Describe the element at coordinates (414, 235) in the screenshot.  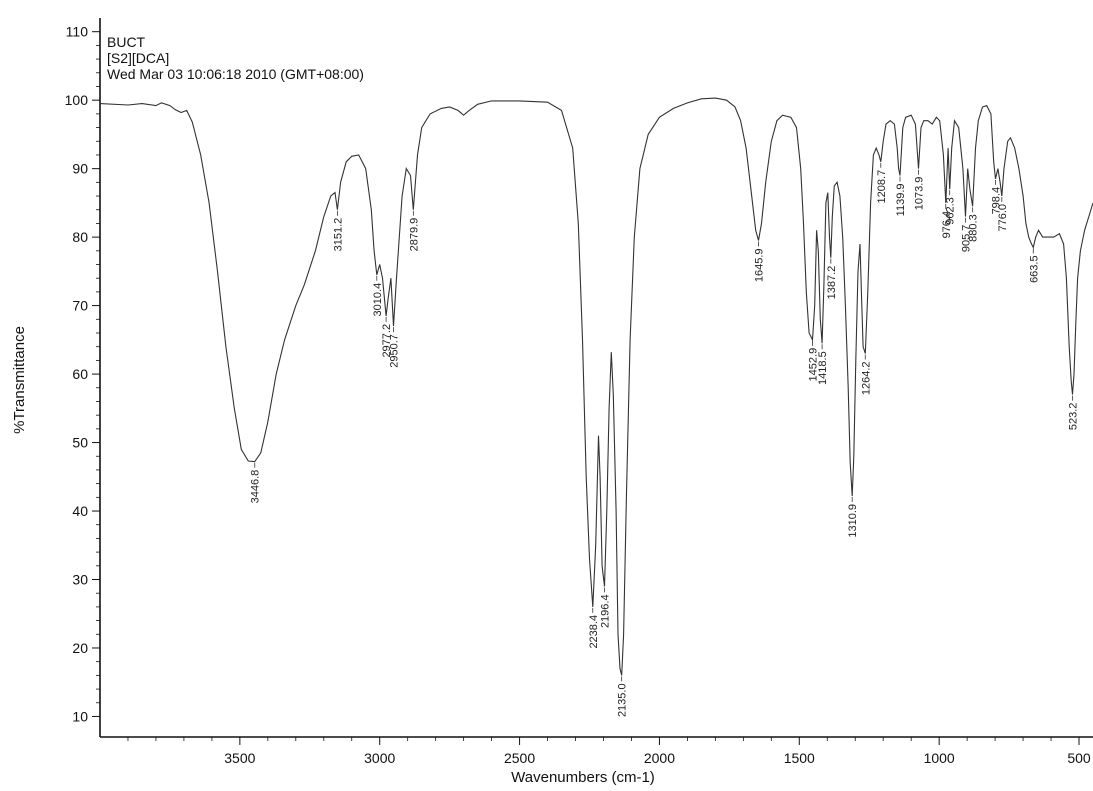
I see `peak-label: 2879.9` at that location.